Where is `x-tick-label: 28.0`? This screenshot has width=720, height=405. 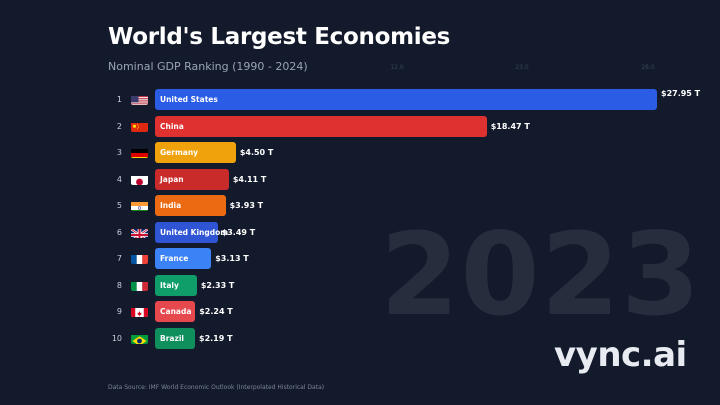 x-tick-label: 28.0 is located at coordinates (648, 67).